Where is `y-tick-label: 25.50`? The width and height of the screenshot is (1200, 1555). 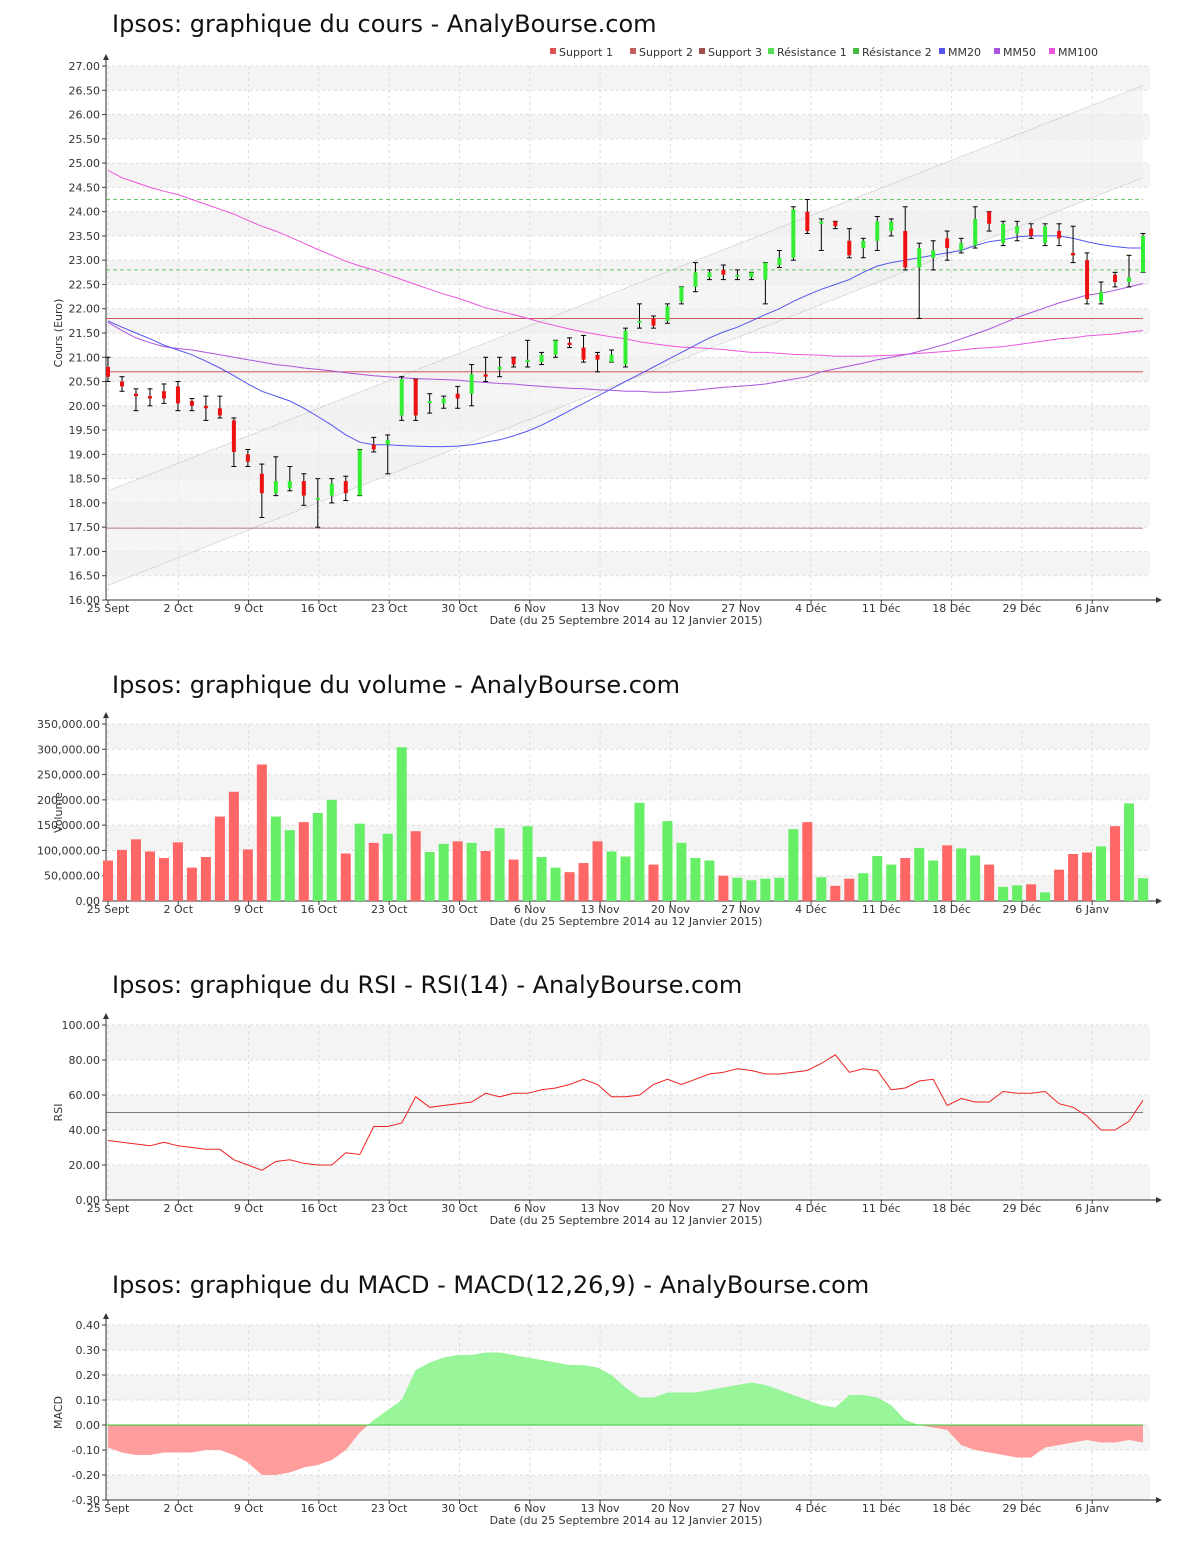
y-tick-label: 25.50 is located at coordinates (85, 139).